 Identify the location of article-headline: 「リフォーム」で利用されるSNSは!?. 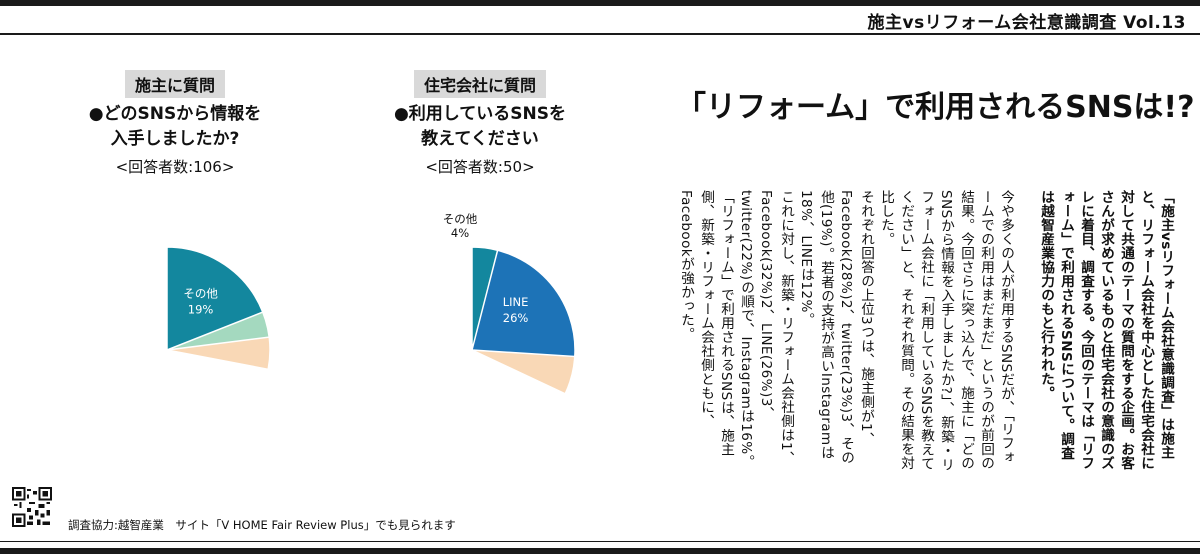
(935, 107).